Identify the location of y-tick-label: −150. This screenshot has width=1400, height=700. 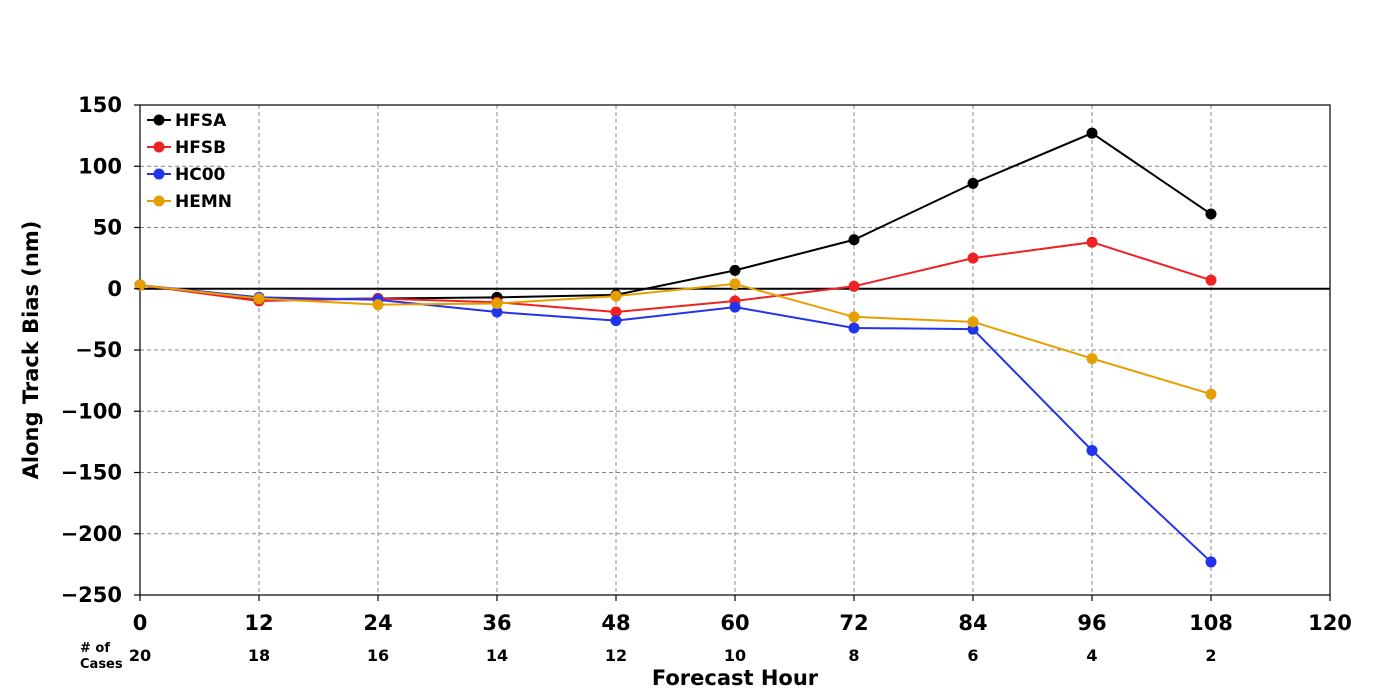
(91, 473).